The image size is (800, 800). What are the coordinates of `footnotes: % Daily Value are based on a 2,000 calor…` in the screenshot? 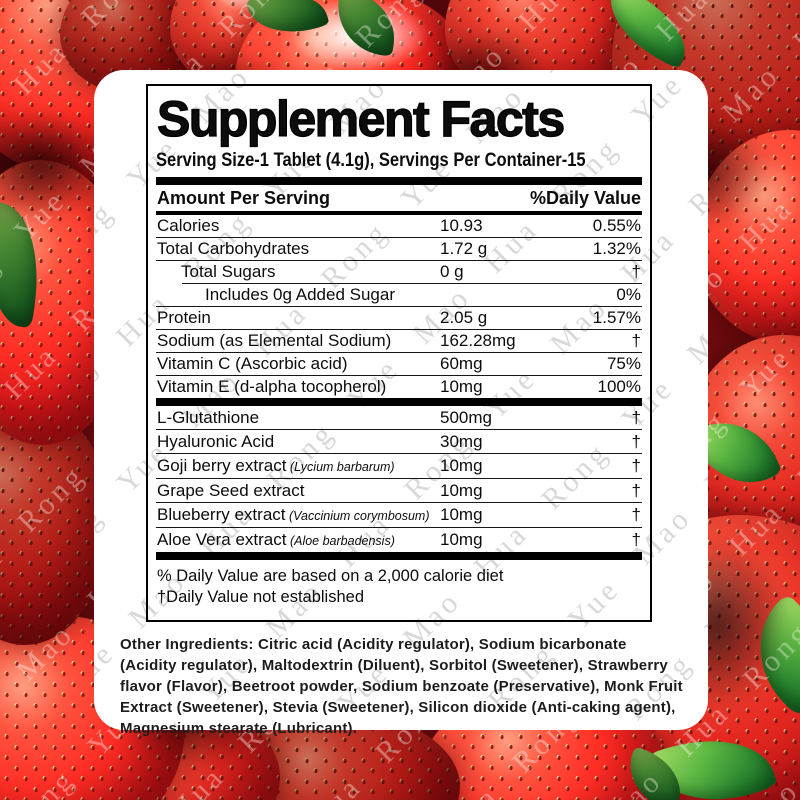 It's located at (399, 587).